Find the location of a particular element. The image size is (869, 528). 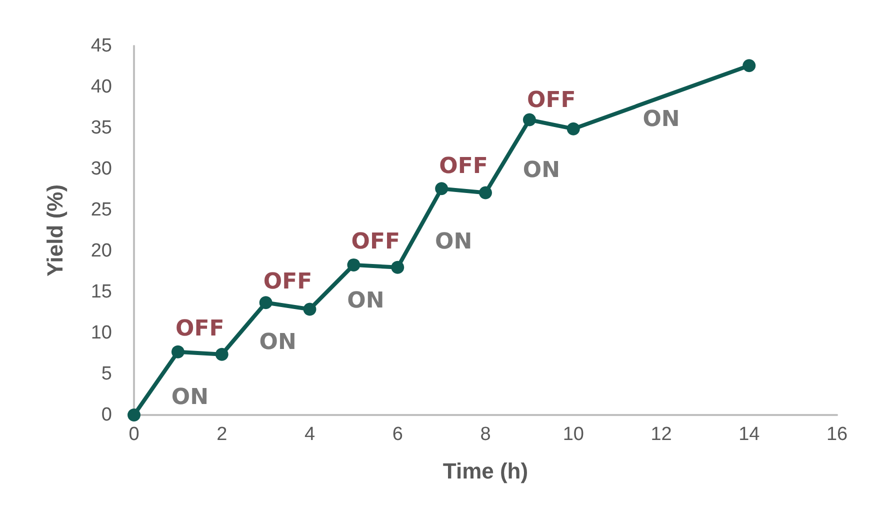

x-tick-label: 2 is located at coordinates (222, 434).